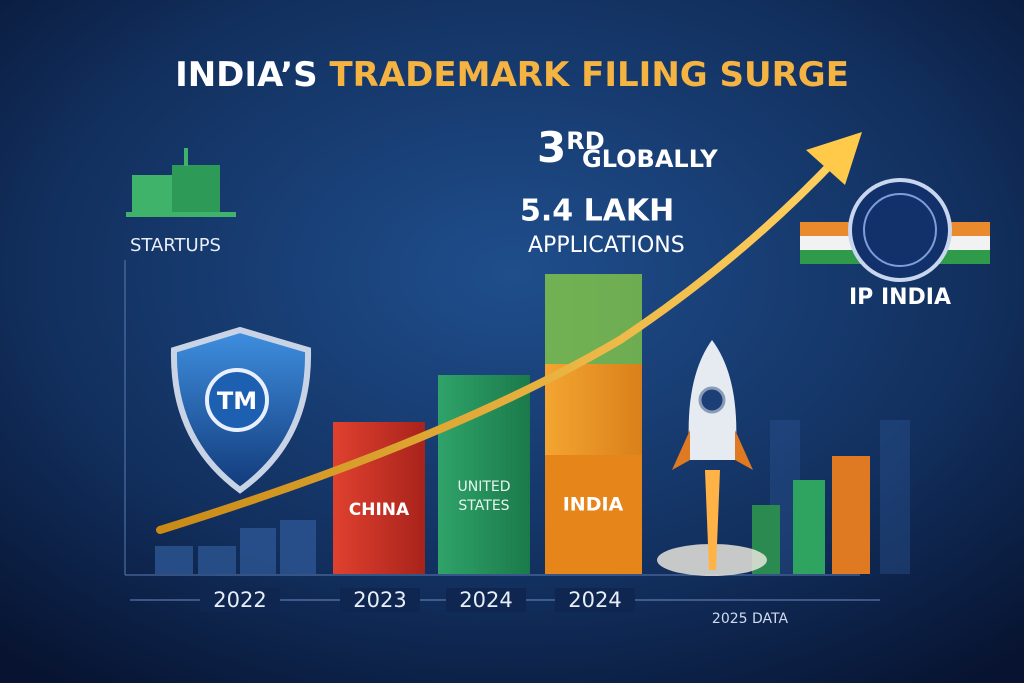 The height and width of the screenshot is (683, 1024). Describe the element at coordinates (900, 297) in the screenshot. I see `ip-india-label: IP INDIA` at that location.